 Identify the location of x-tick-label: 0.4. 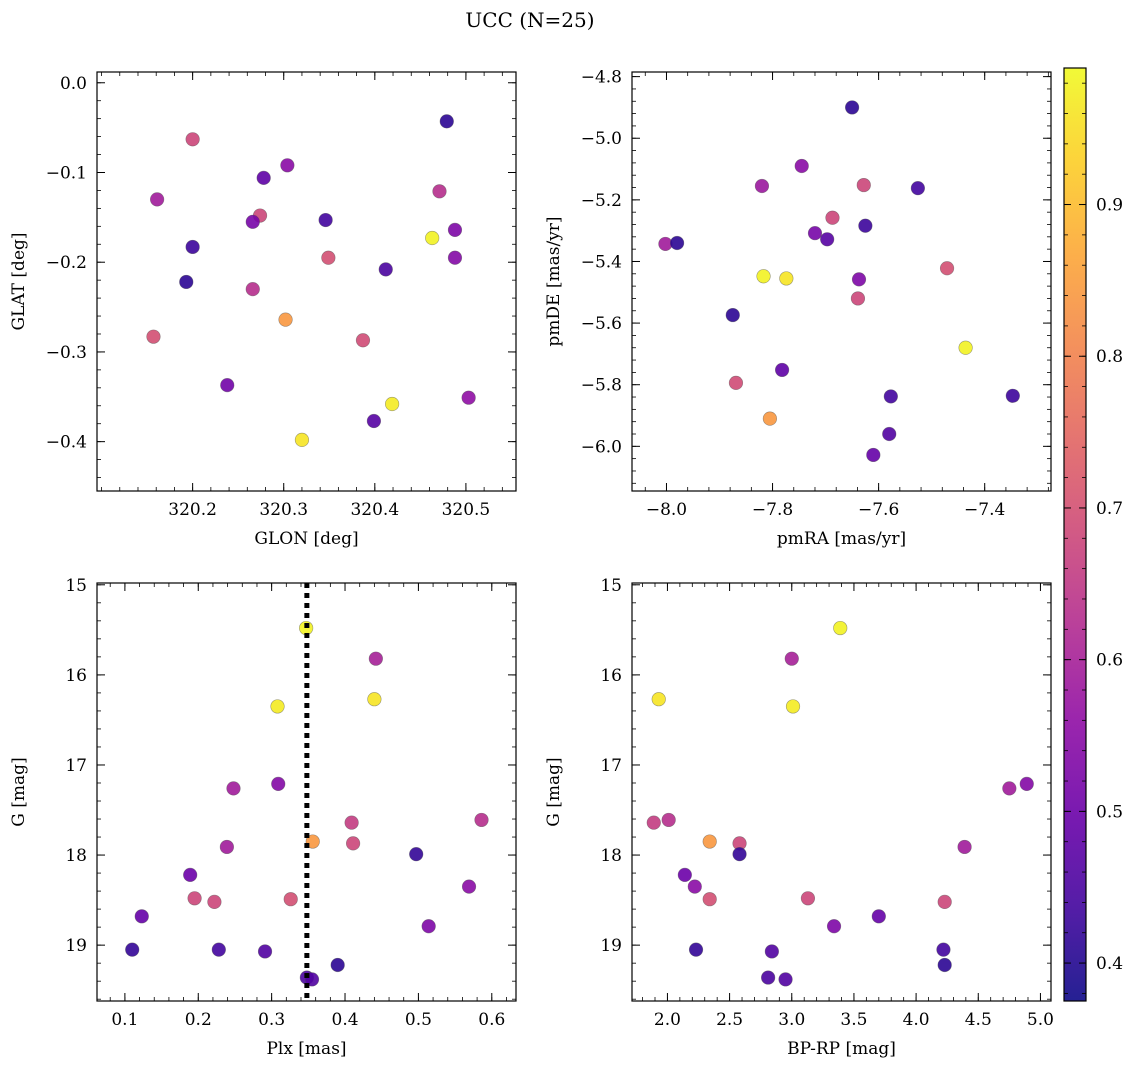
(345, 1020).